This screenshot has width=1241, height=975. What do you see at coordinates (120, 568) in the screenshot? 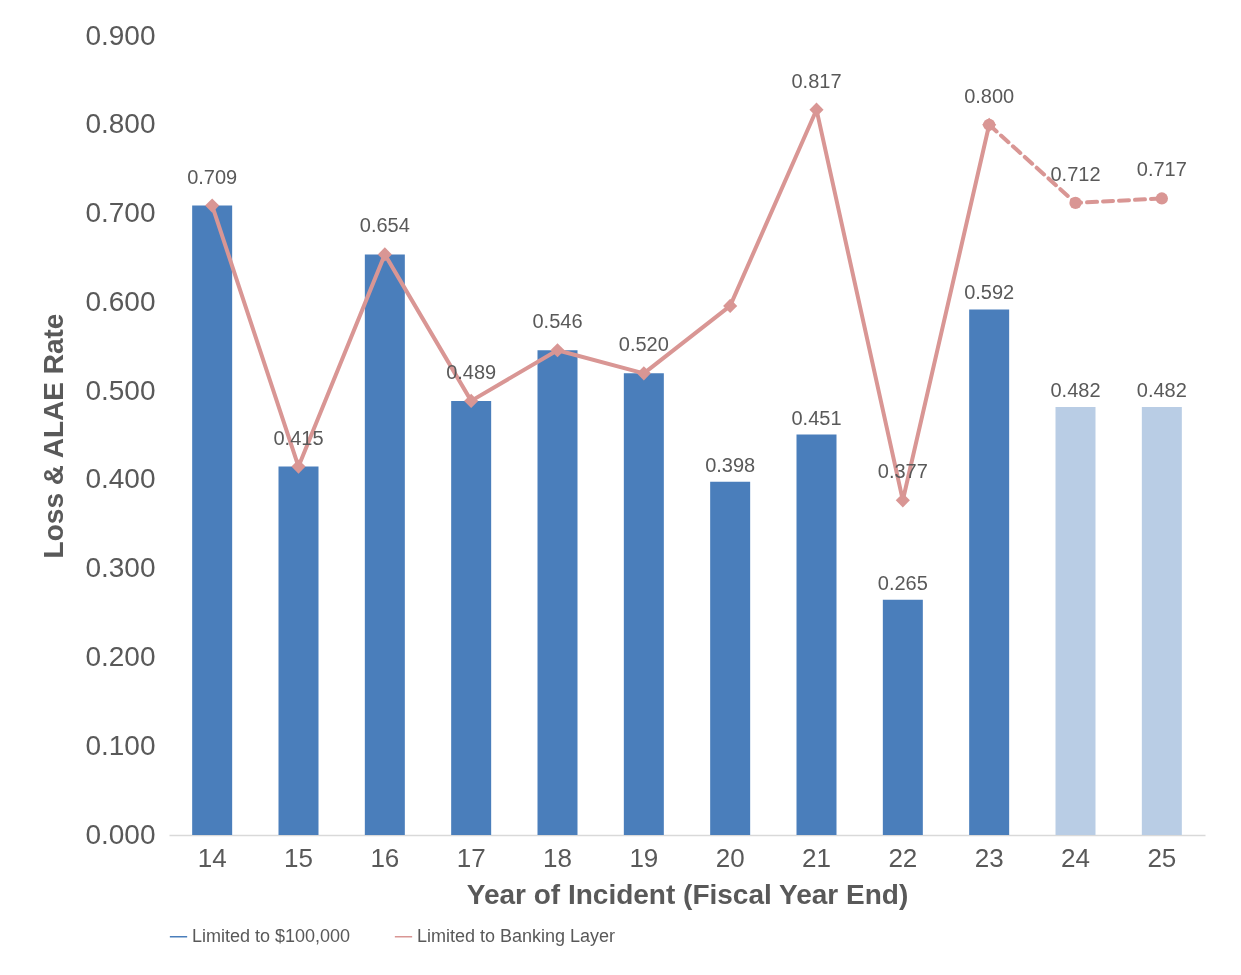
I see `y-tick-label: 0.300` at bounding box center [120, 568].